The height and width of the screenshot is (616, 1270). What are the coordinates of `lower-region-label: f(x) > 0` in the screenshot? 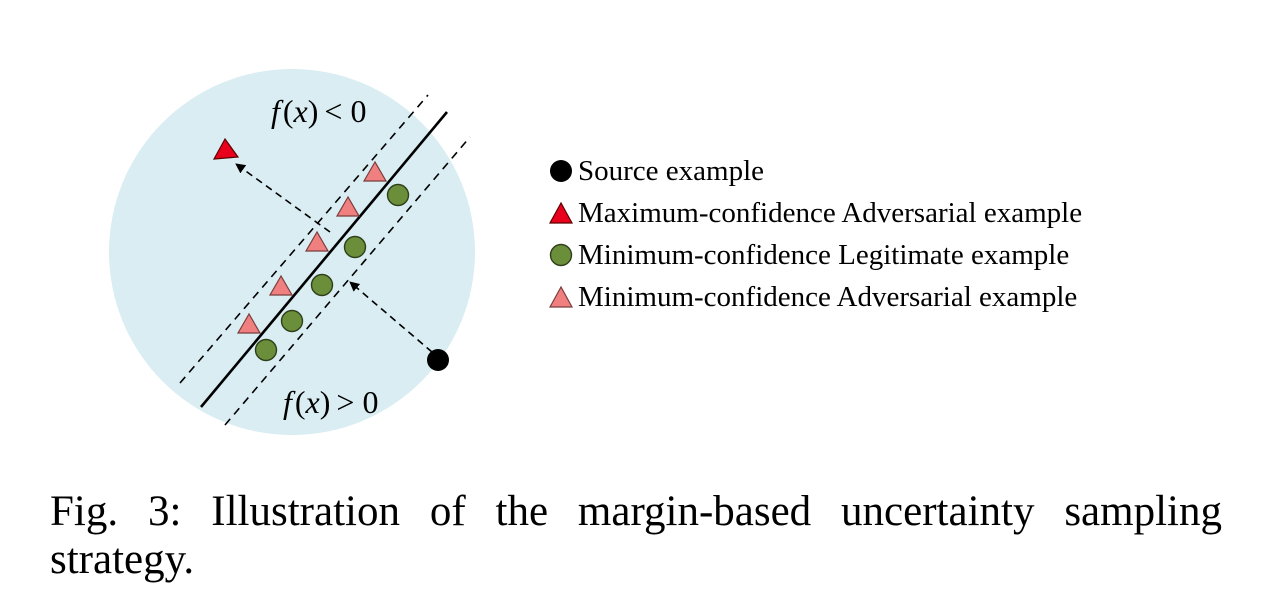 It's located at (330, 402).